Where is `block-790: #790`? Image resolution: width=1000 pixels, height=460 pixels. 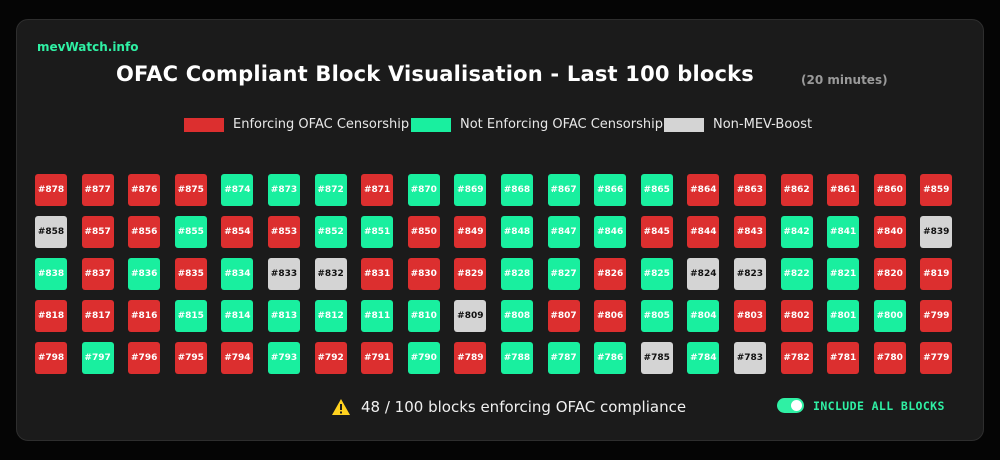 block-790: #790 is located at coordinates (423, 358).